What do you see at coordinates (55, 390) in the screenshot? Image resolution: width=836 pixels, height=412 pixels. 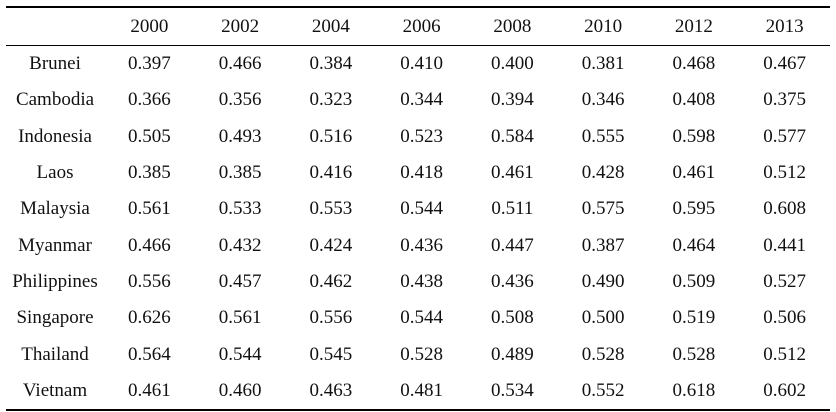 I see `country-name-cell: Vietnam` at bounding box center [55, 390].